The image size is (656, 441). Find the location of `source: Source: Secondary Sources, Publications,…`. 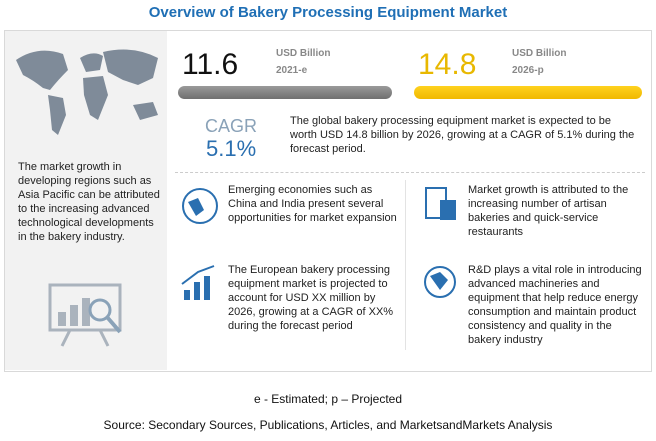

source: Source: Secondary Sources, Publications,… is located at coordinates (328, 425).